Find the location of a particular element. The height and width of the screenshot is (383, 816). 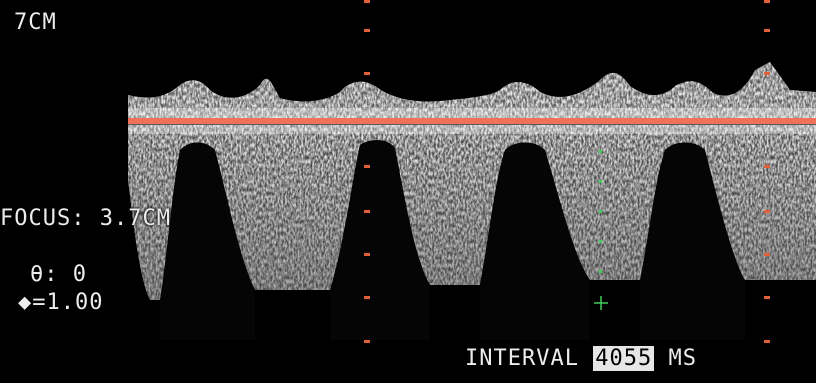

interval-unit: MS is located at coordinates (682, 358).